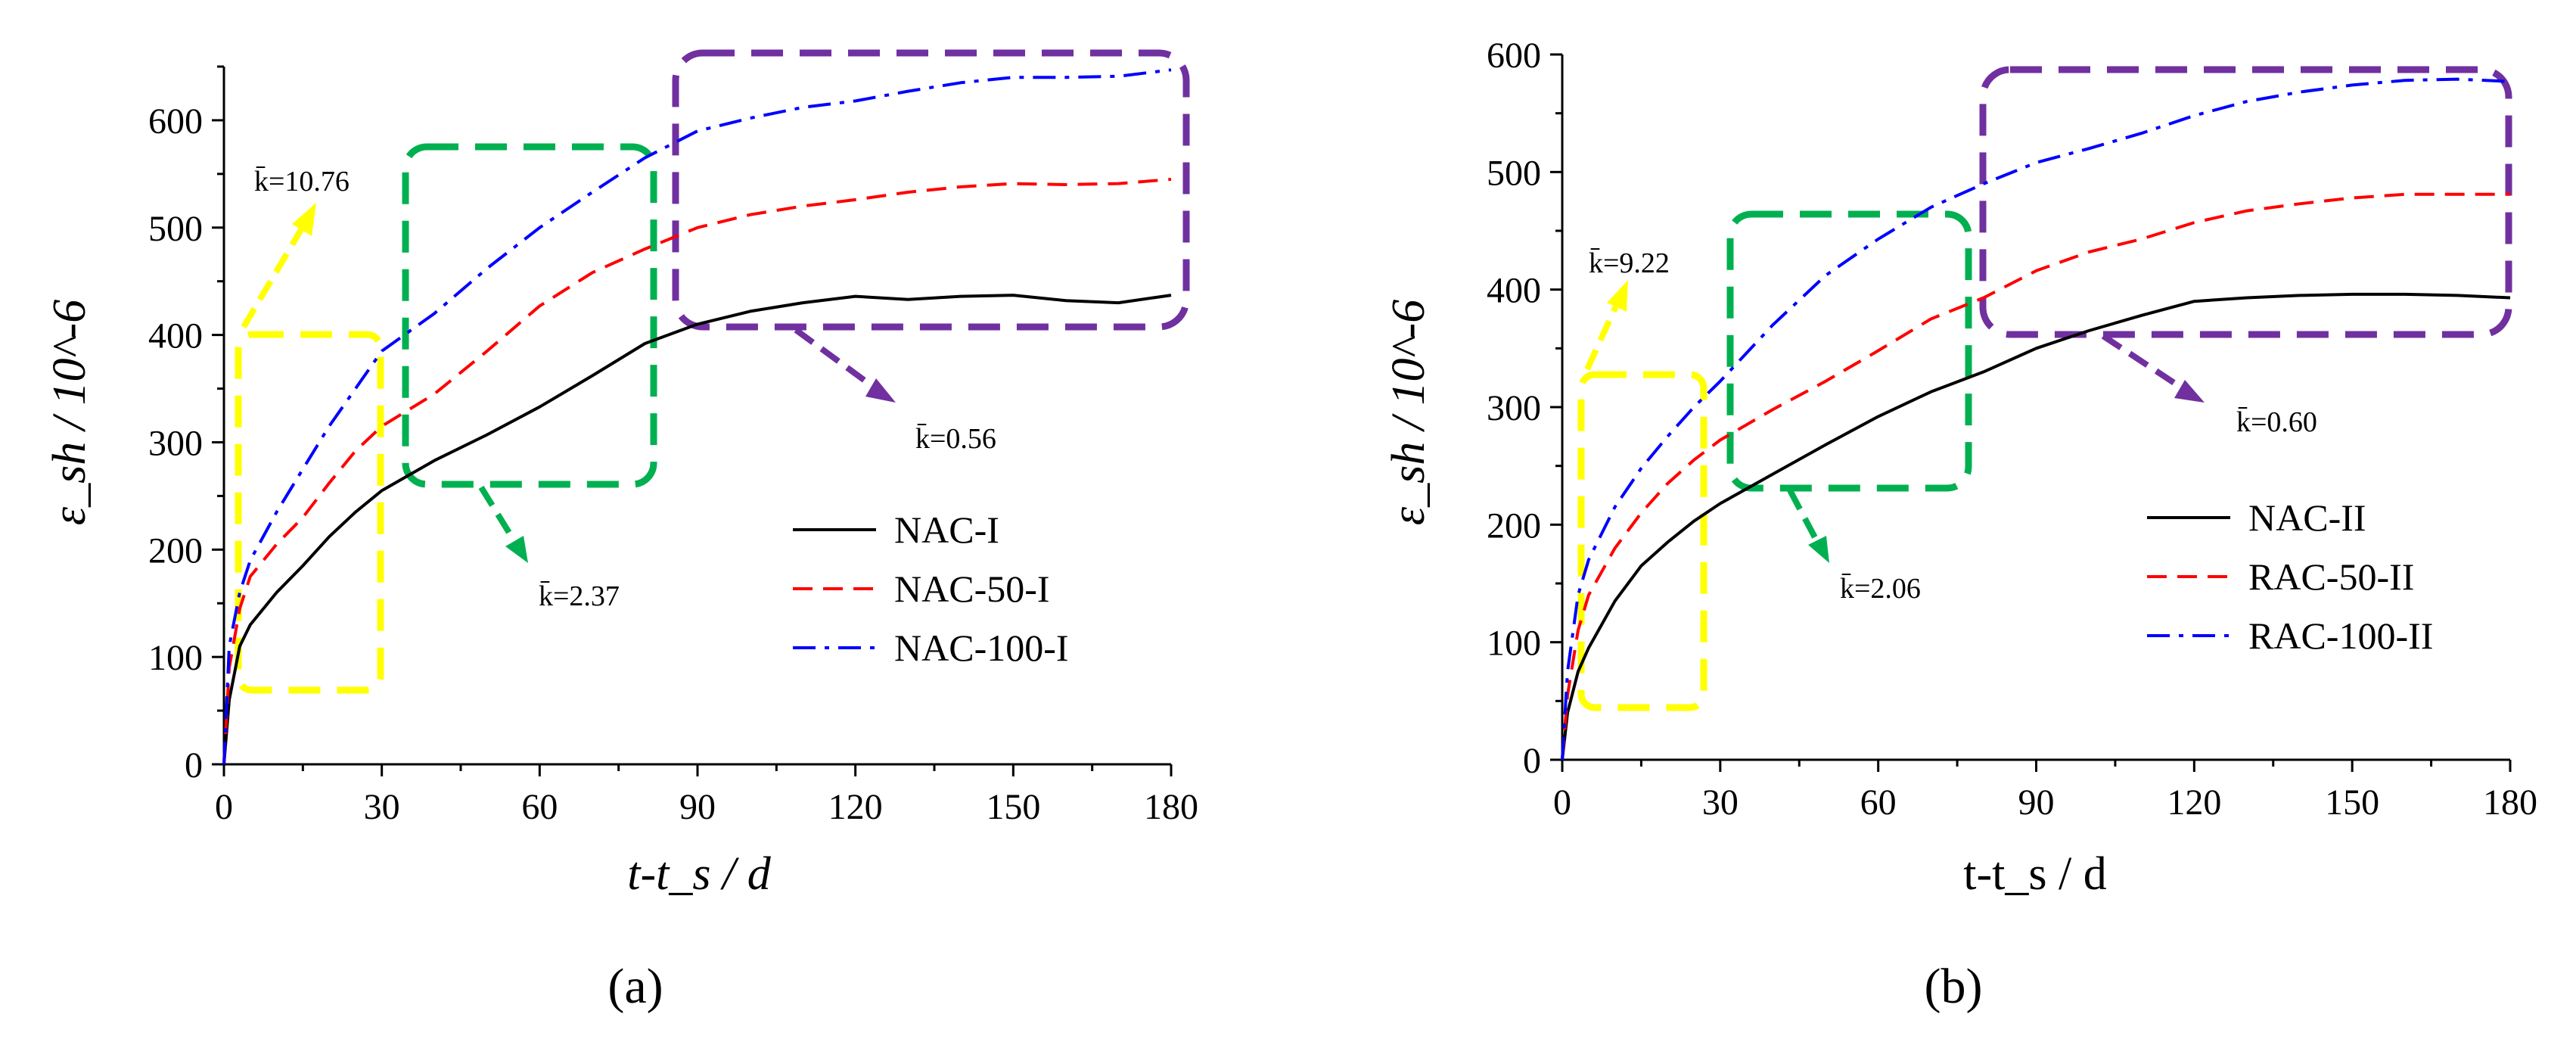 This screenshot has height=1039, width=2576. Describe the element at coordinates (1514, 291) in the screenshot. I see `b-y-tick-label: 400` at that location.